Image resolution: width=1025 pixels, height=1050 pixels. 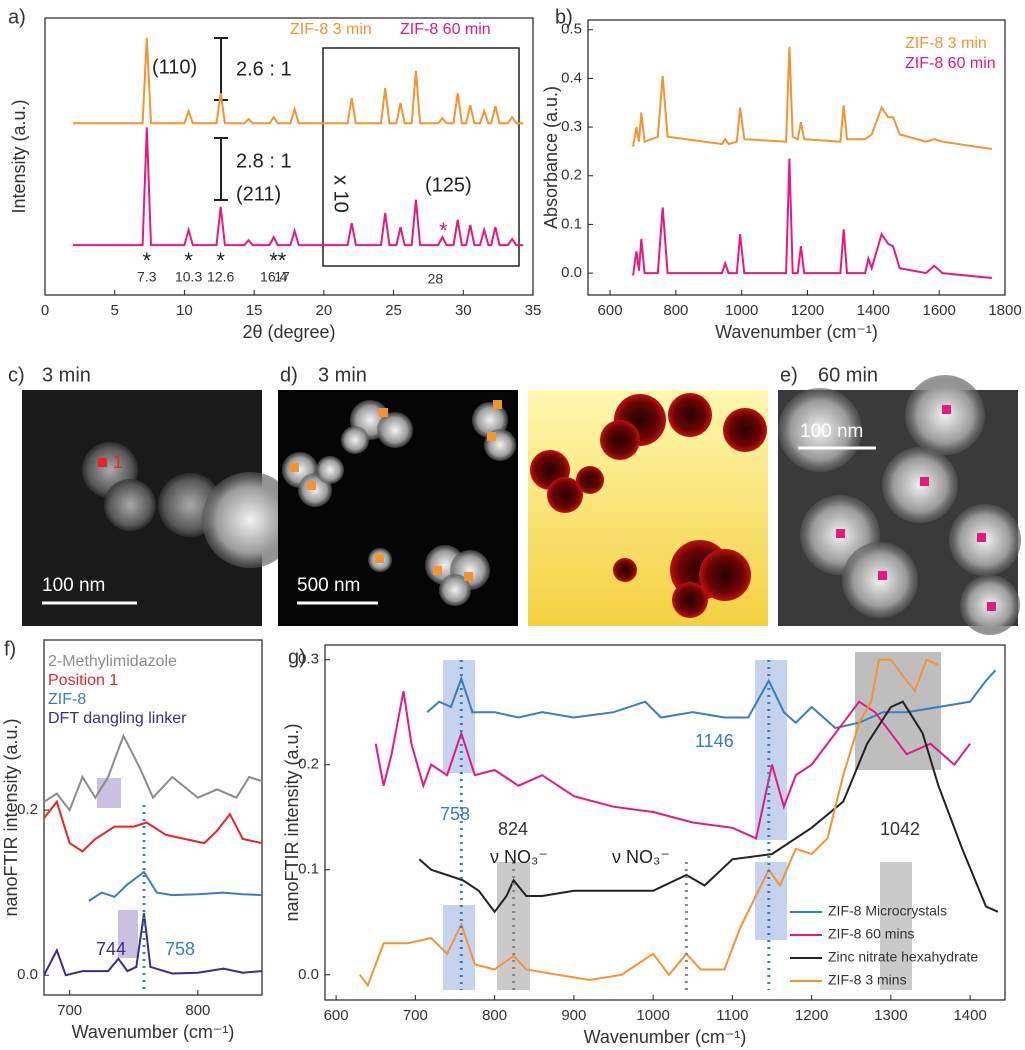 I want to click on x-tick-label: 10, so click(x=184, y=310).